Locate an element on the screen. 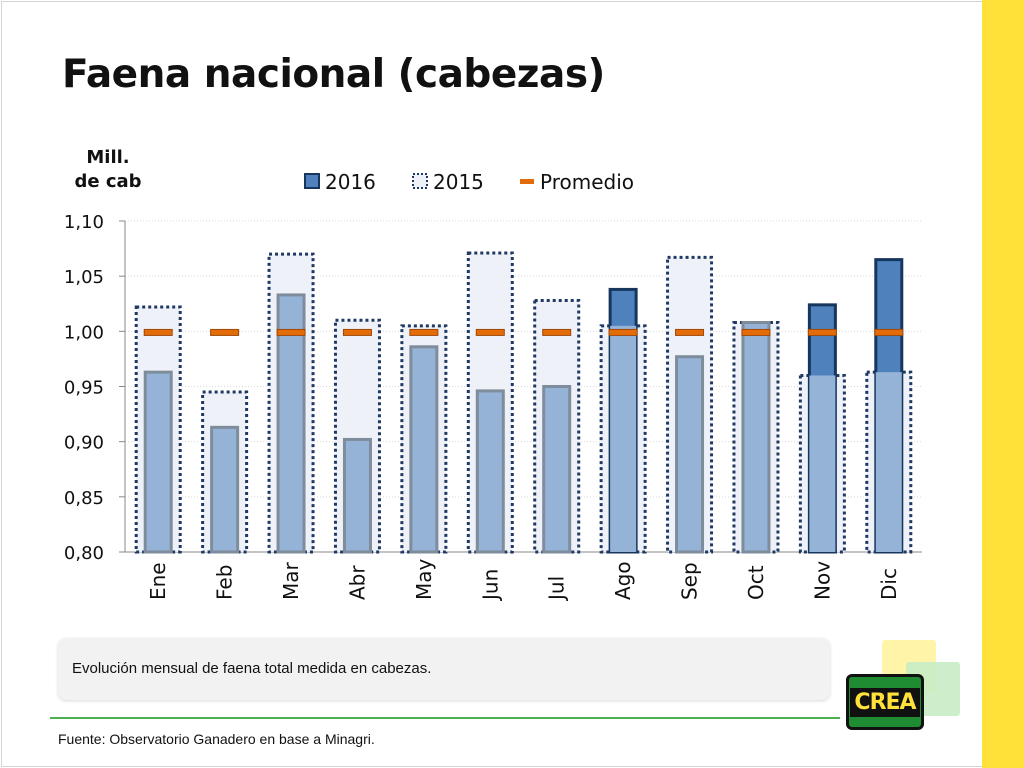  x-tick-label: Mar is located at coordinates (291, 580).